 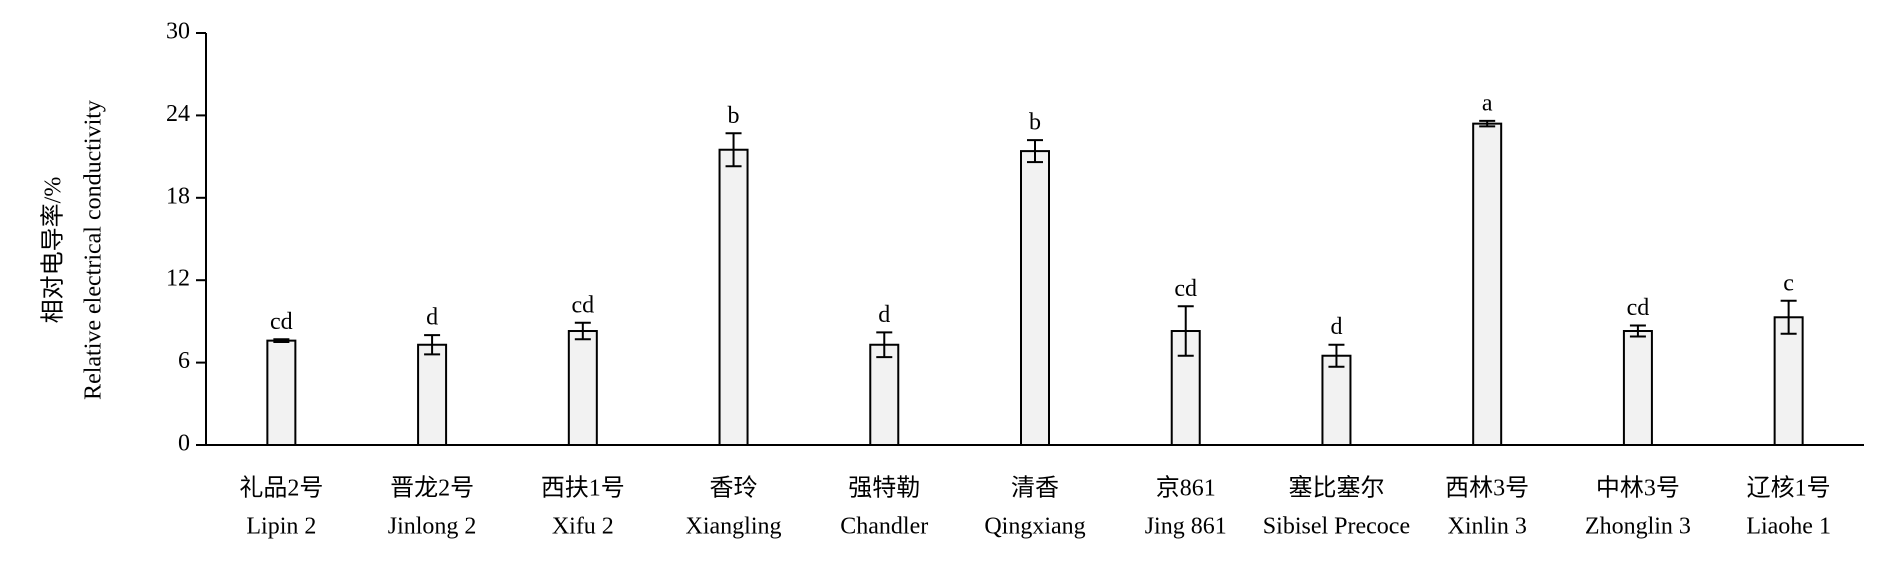 What do you see at coordinates (1034, 527) in the screenshot?
I see `x-tick-label-en: Qingxiang` at bounding box center [1034, 527].